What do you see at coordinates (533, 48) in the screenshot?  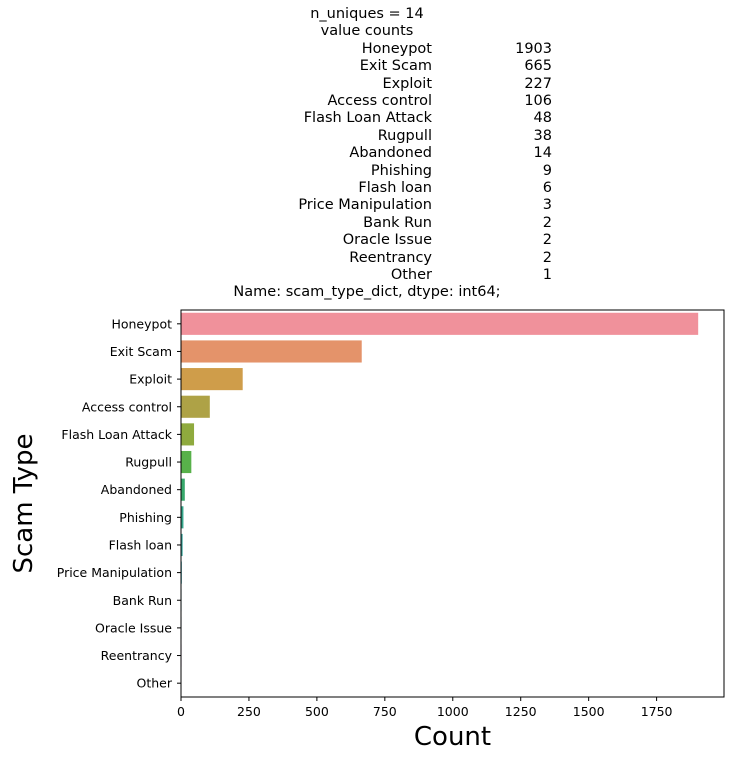 I see `title-value-count-value: 1903` at bounding box center [533, 48].